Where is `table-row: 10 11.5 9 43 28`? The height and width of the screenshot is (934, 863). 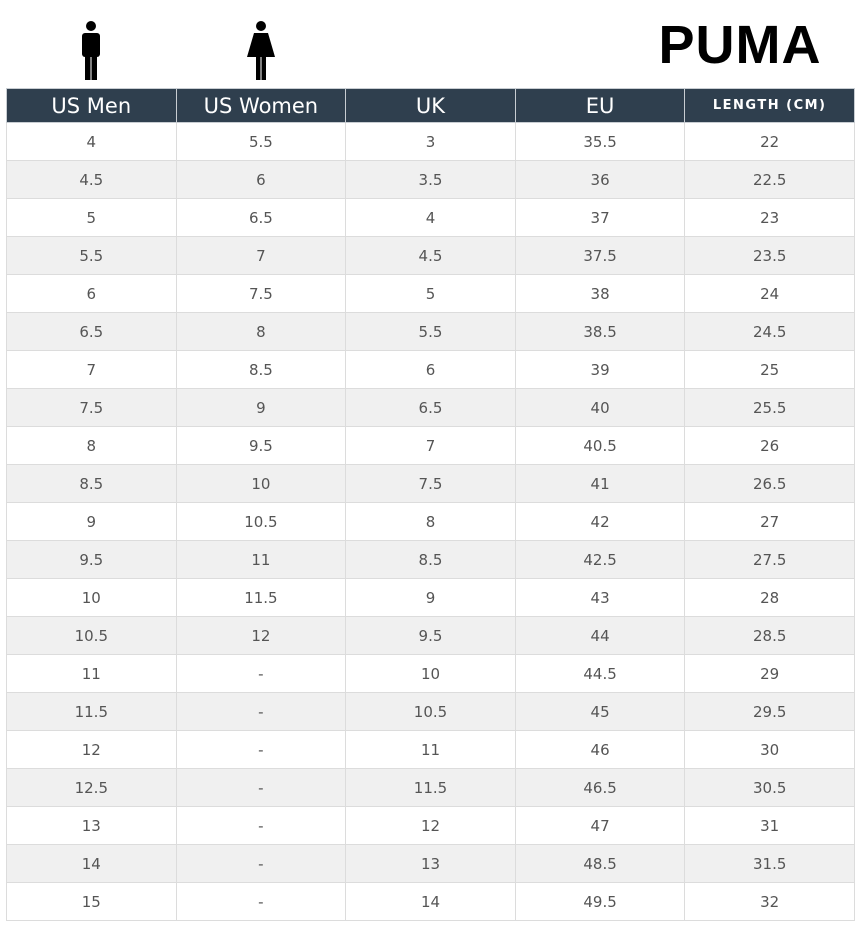 table-row: 10 11.5 9 43 28 is located at coordinates (430, 597).